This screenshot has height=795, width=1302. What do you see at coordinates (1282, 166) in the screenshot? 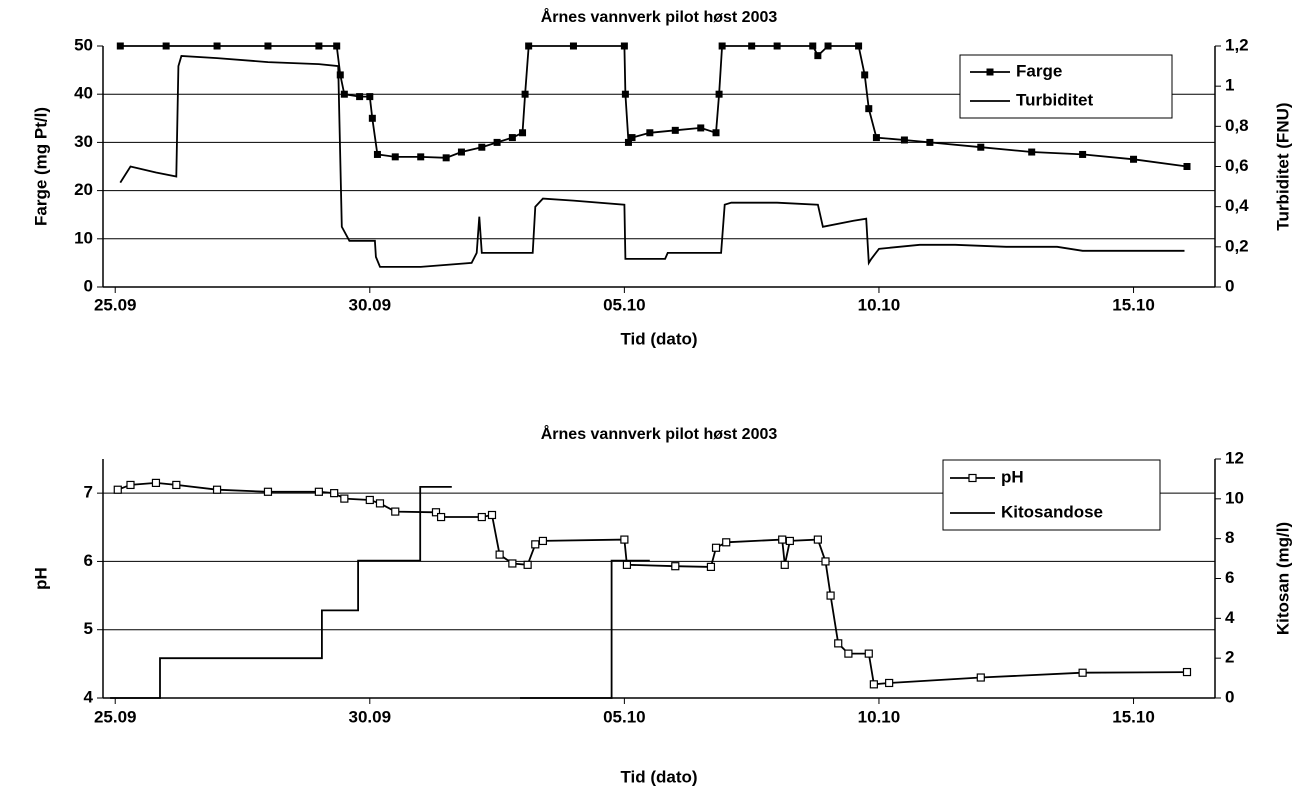
I see `y2-axis-label: Turbiditet (FNU)` at bounding box center [1282, 166].